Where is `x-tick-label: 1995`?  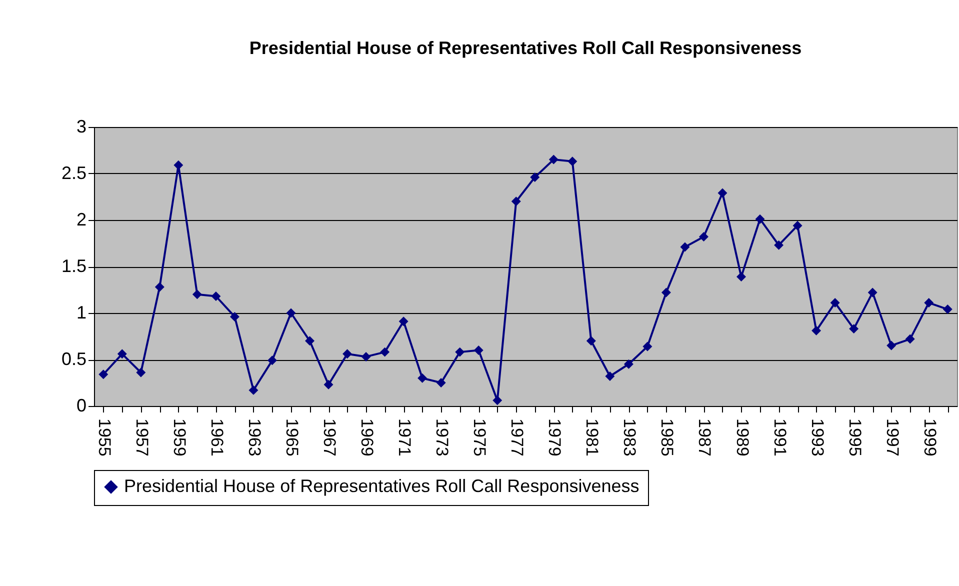 x-tick-label: 1995 is located at coordinates (854, 437).